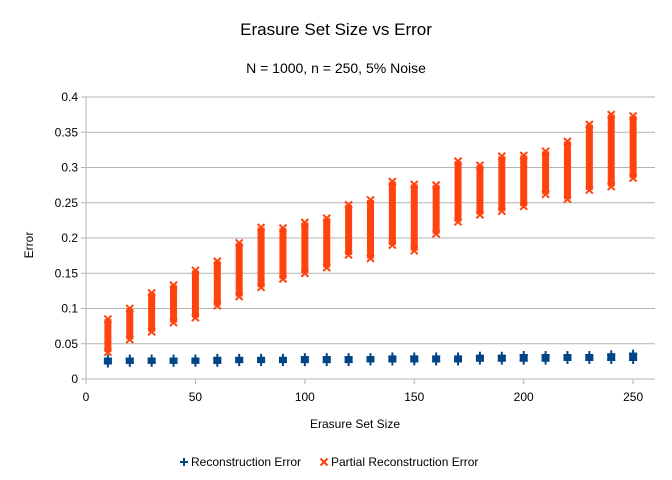 Image resolution: width=672 pixels, height=480 pixels. What do you see at coordinates (69, 97) in the screenshot?
I see `y-tick-label: 0.4` at bounding box center [69, 97].